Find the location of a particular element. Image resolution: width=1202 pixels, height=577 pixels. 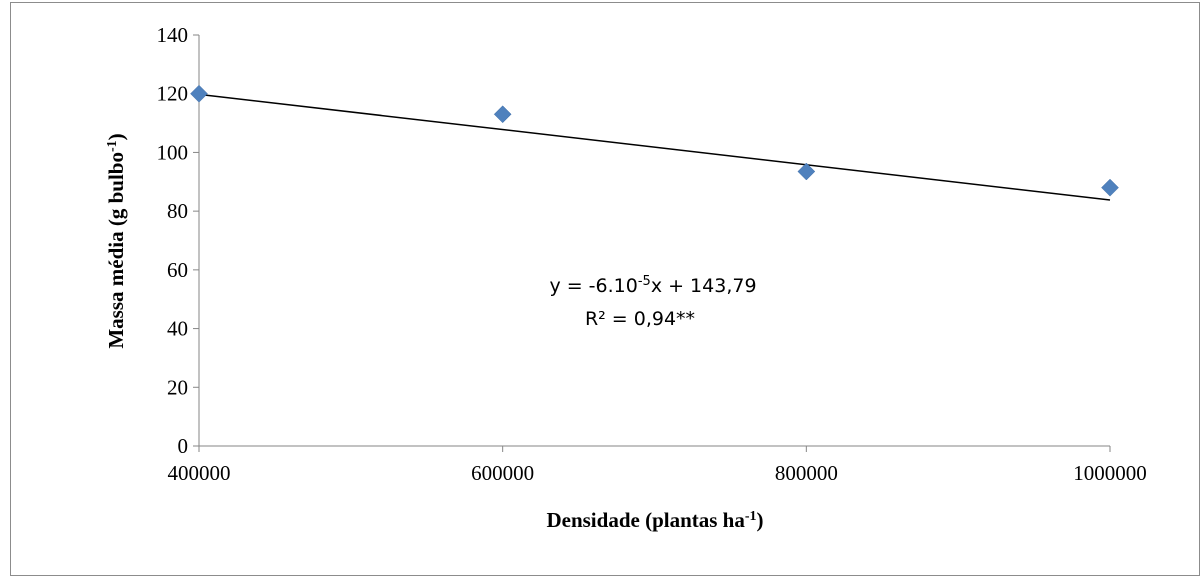

y-tick-label: 140 is located at coordinates (173, 35).